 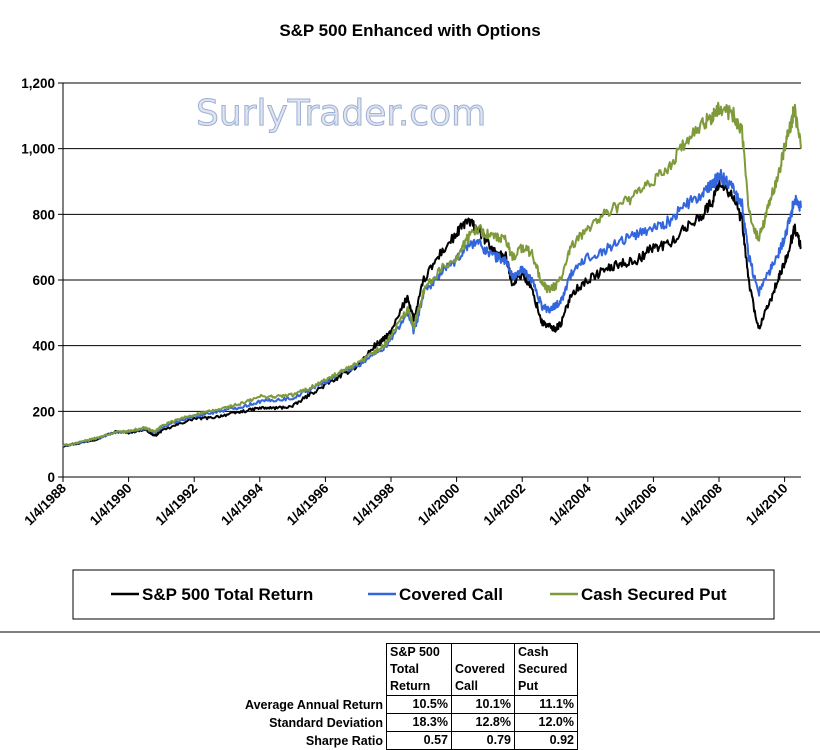 I want to click on y-tick-label: 800, so click(x=43, y=214).